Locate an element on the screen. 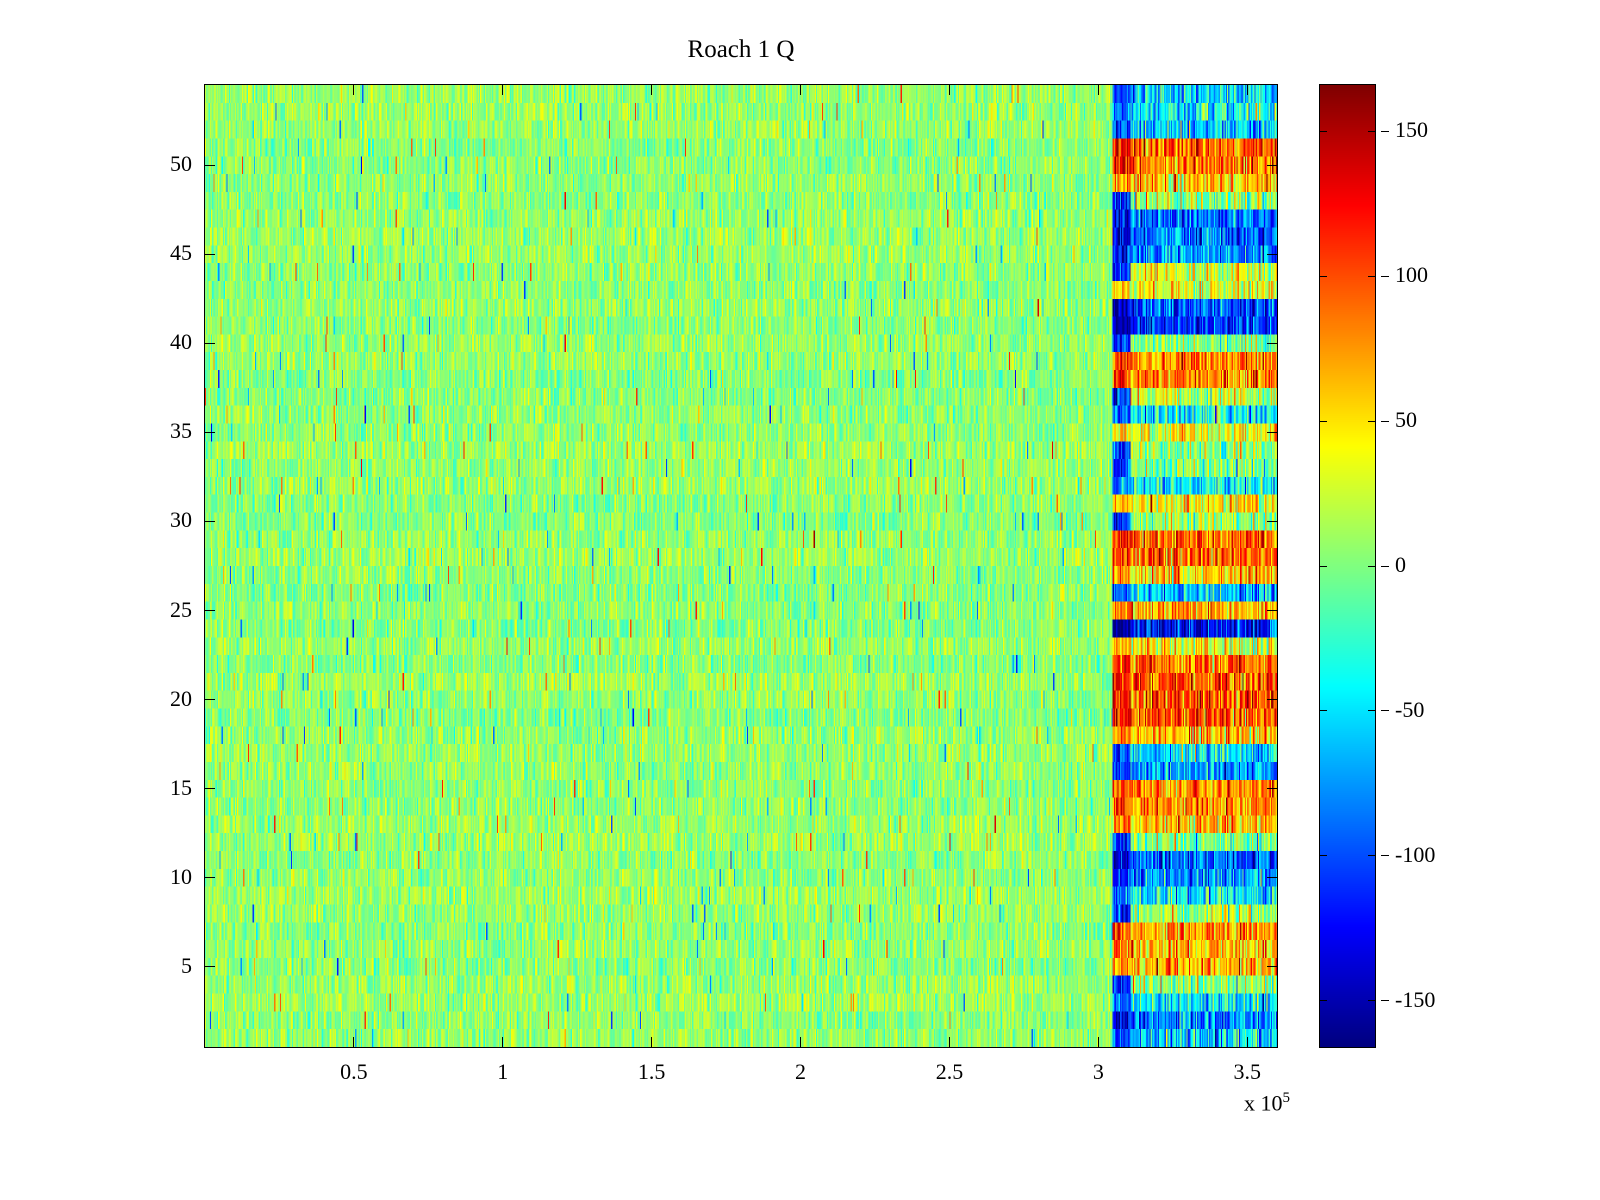 The image size is (1600, 1200). x-tick-label: 2.5 is located at coordinates (949, 1071).